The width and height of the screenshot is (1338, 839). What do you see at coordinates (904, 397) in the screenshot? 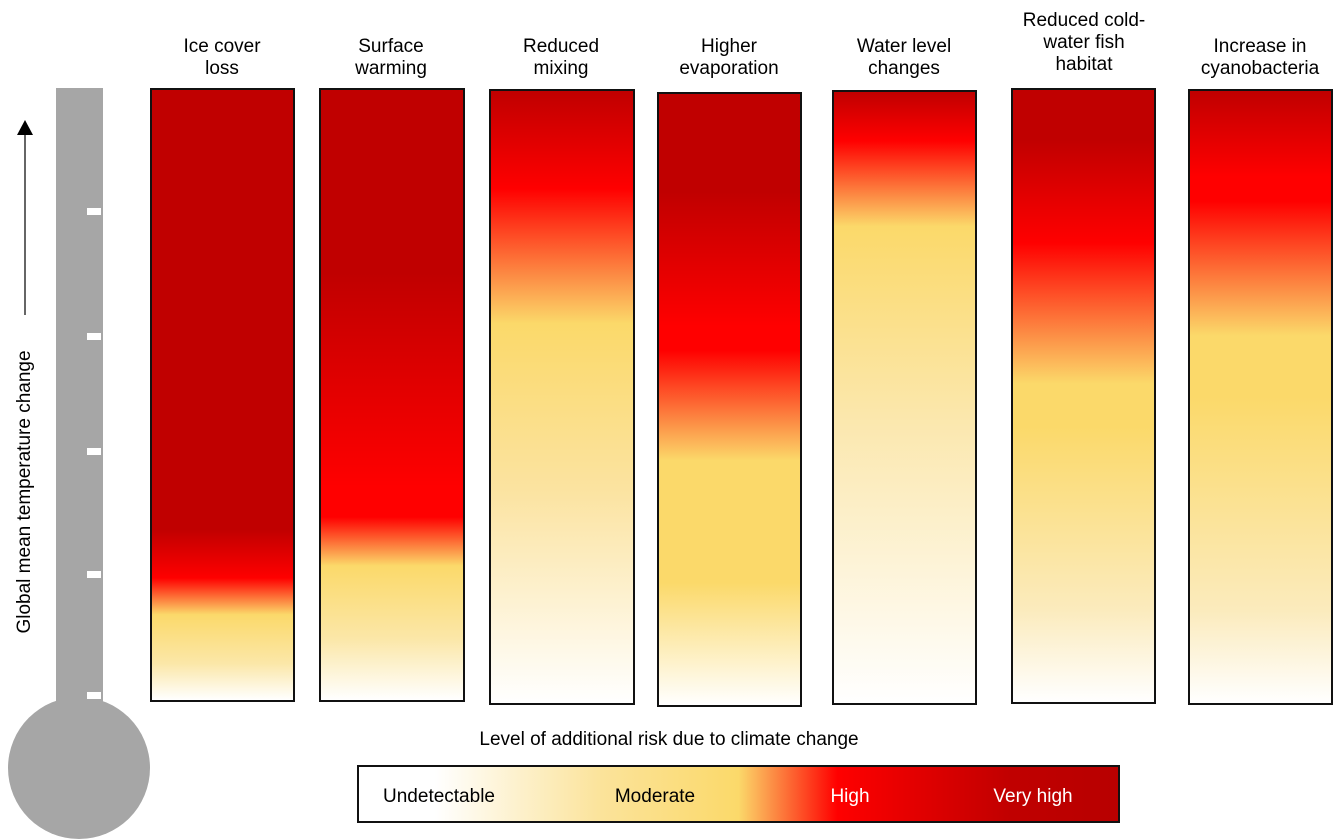
I see `risk-bar-water-level-changes` at bounding box center [904, 397].